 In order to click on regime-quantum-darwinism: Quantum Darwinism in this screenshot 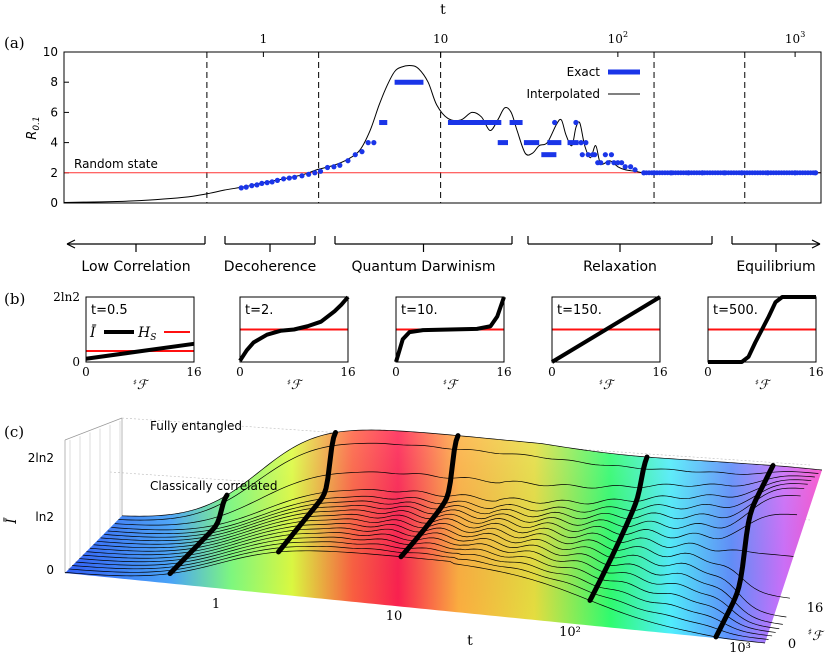, I will do `click(423, 255)`.